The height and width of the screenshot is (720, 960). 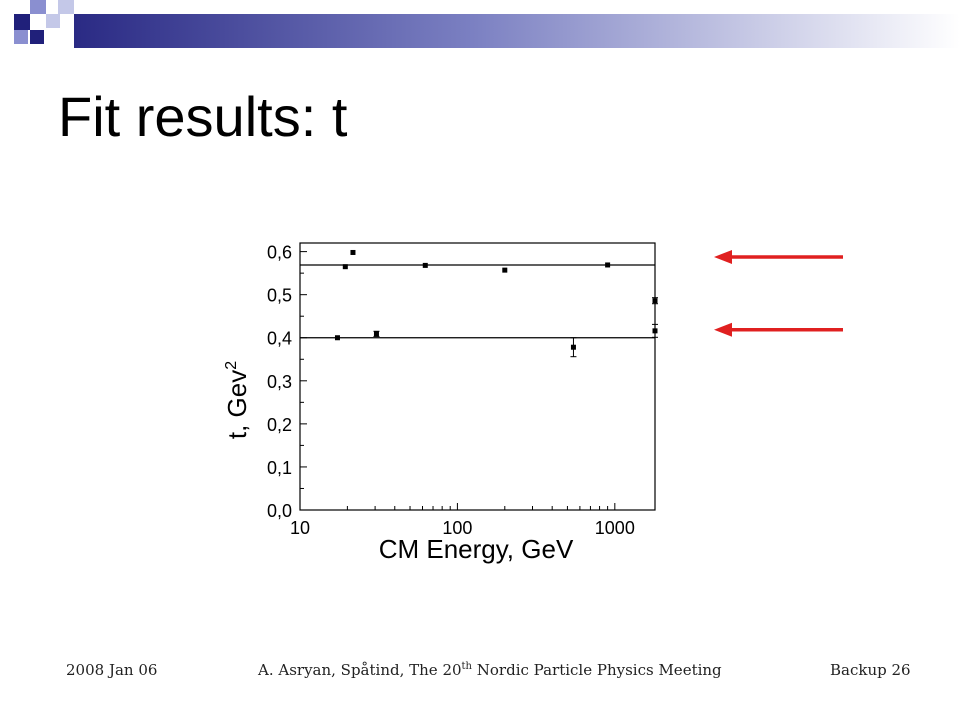 I want to click on y-axis-label: t, Gev2, so click(x=237, y=400).